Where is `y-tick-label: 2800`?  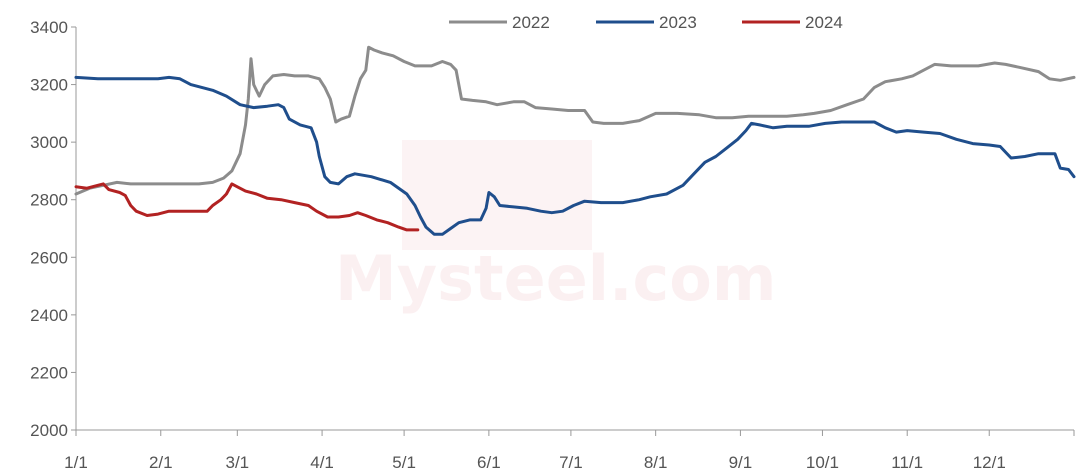 y-tick-label: 2800 is located at coordinates (49, 200).